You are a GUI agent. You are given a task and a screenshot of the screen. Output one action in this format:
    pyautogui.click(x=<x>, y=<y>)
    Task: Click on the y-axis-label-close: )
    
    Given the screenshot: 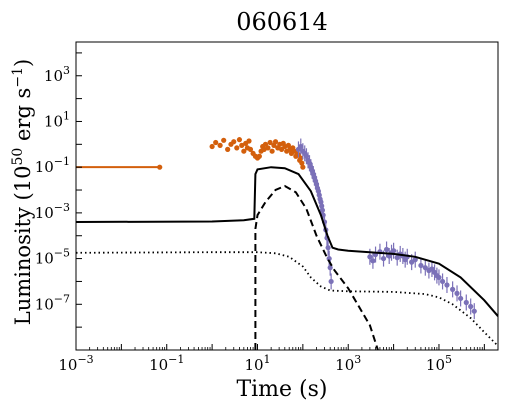 What is the action you would take?
    pyautogui.click(x=23, y=63)
    